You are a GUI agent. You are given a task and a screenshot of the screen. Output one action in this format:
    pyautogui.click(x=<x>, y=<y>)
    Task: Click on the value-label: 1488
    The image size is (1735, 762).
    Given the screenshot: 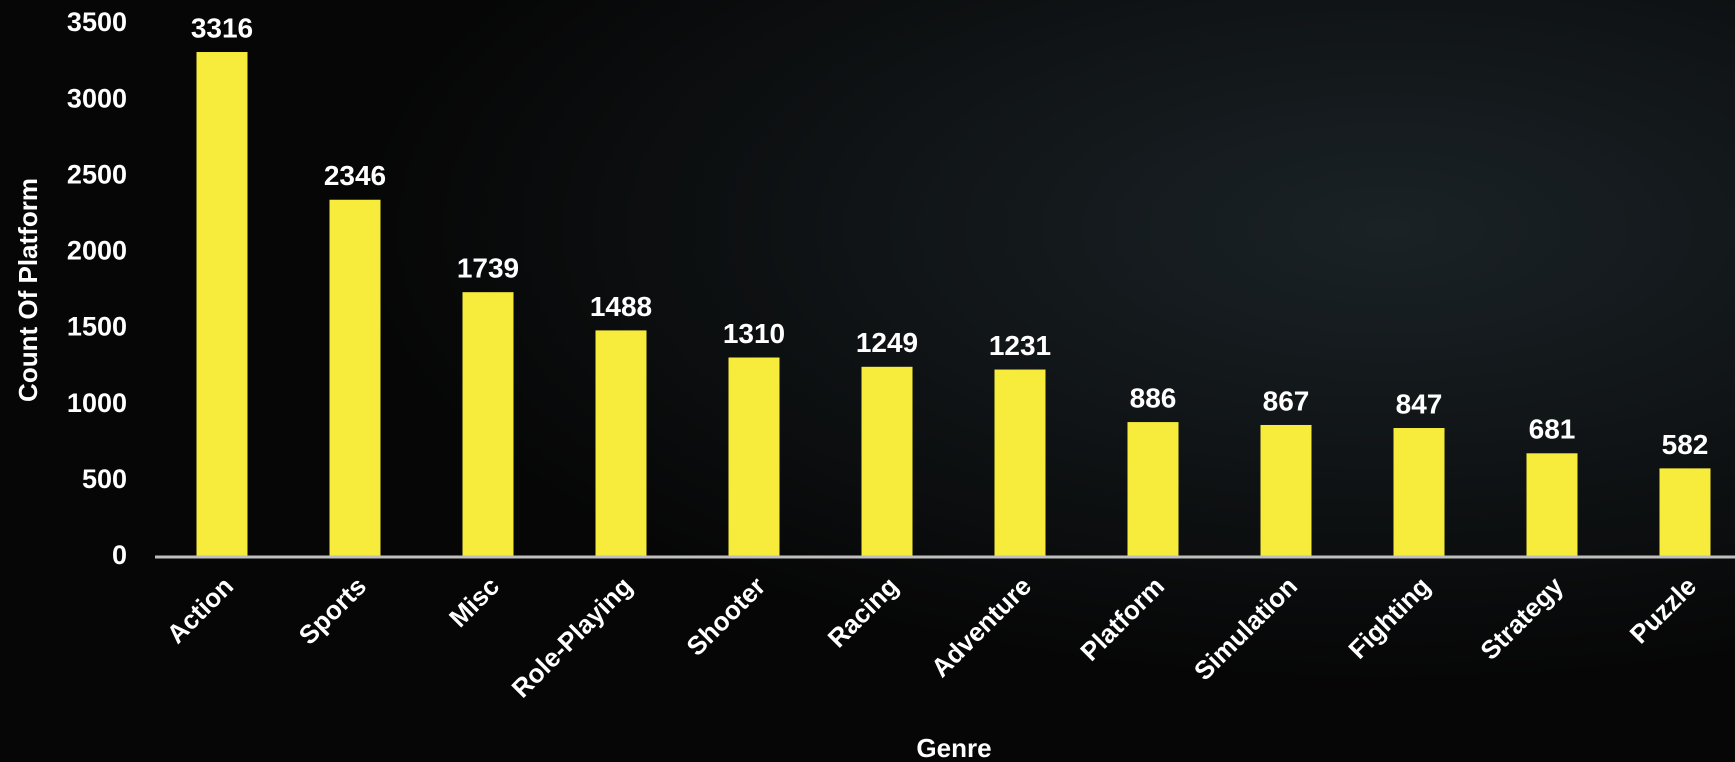 What is the action you would take?
    pyautogui.click(x=621, y=306)
    